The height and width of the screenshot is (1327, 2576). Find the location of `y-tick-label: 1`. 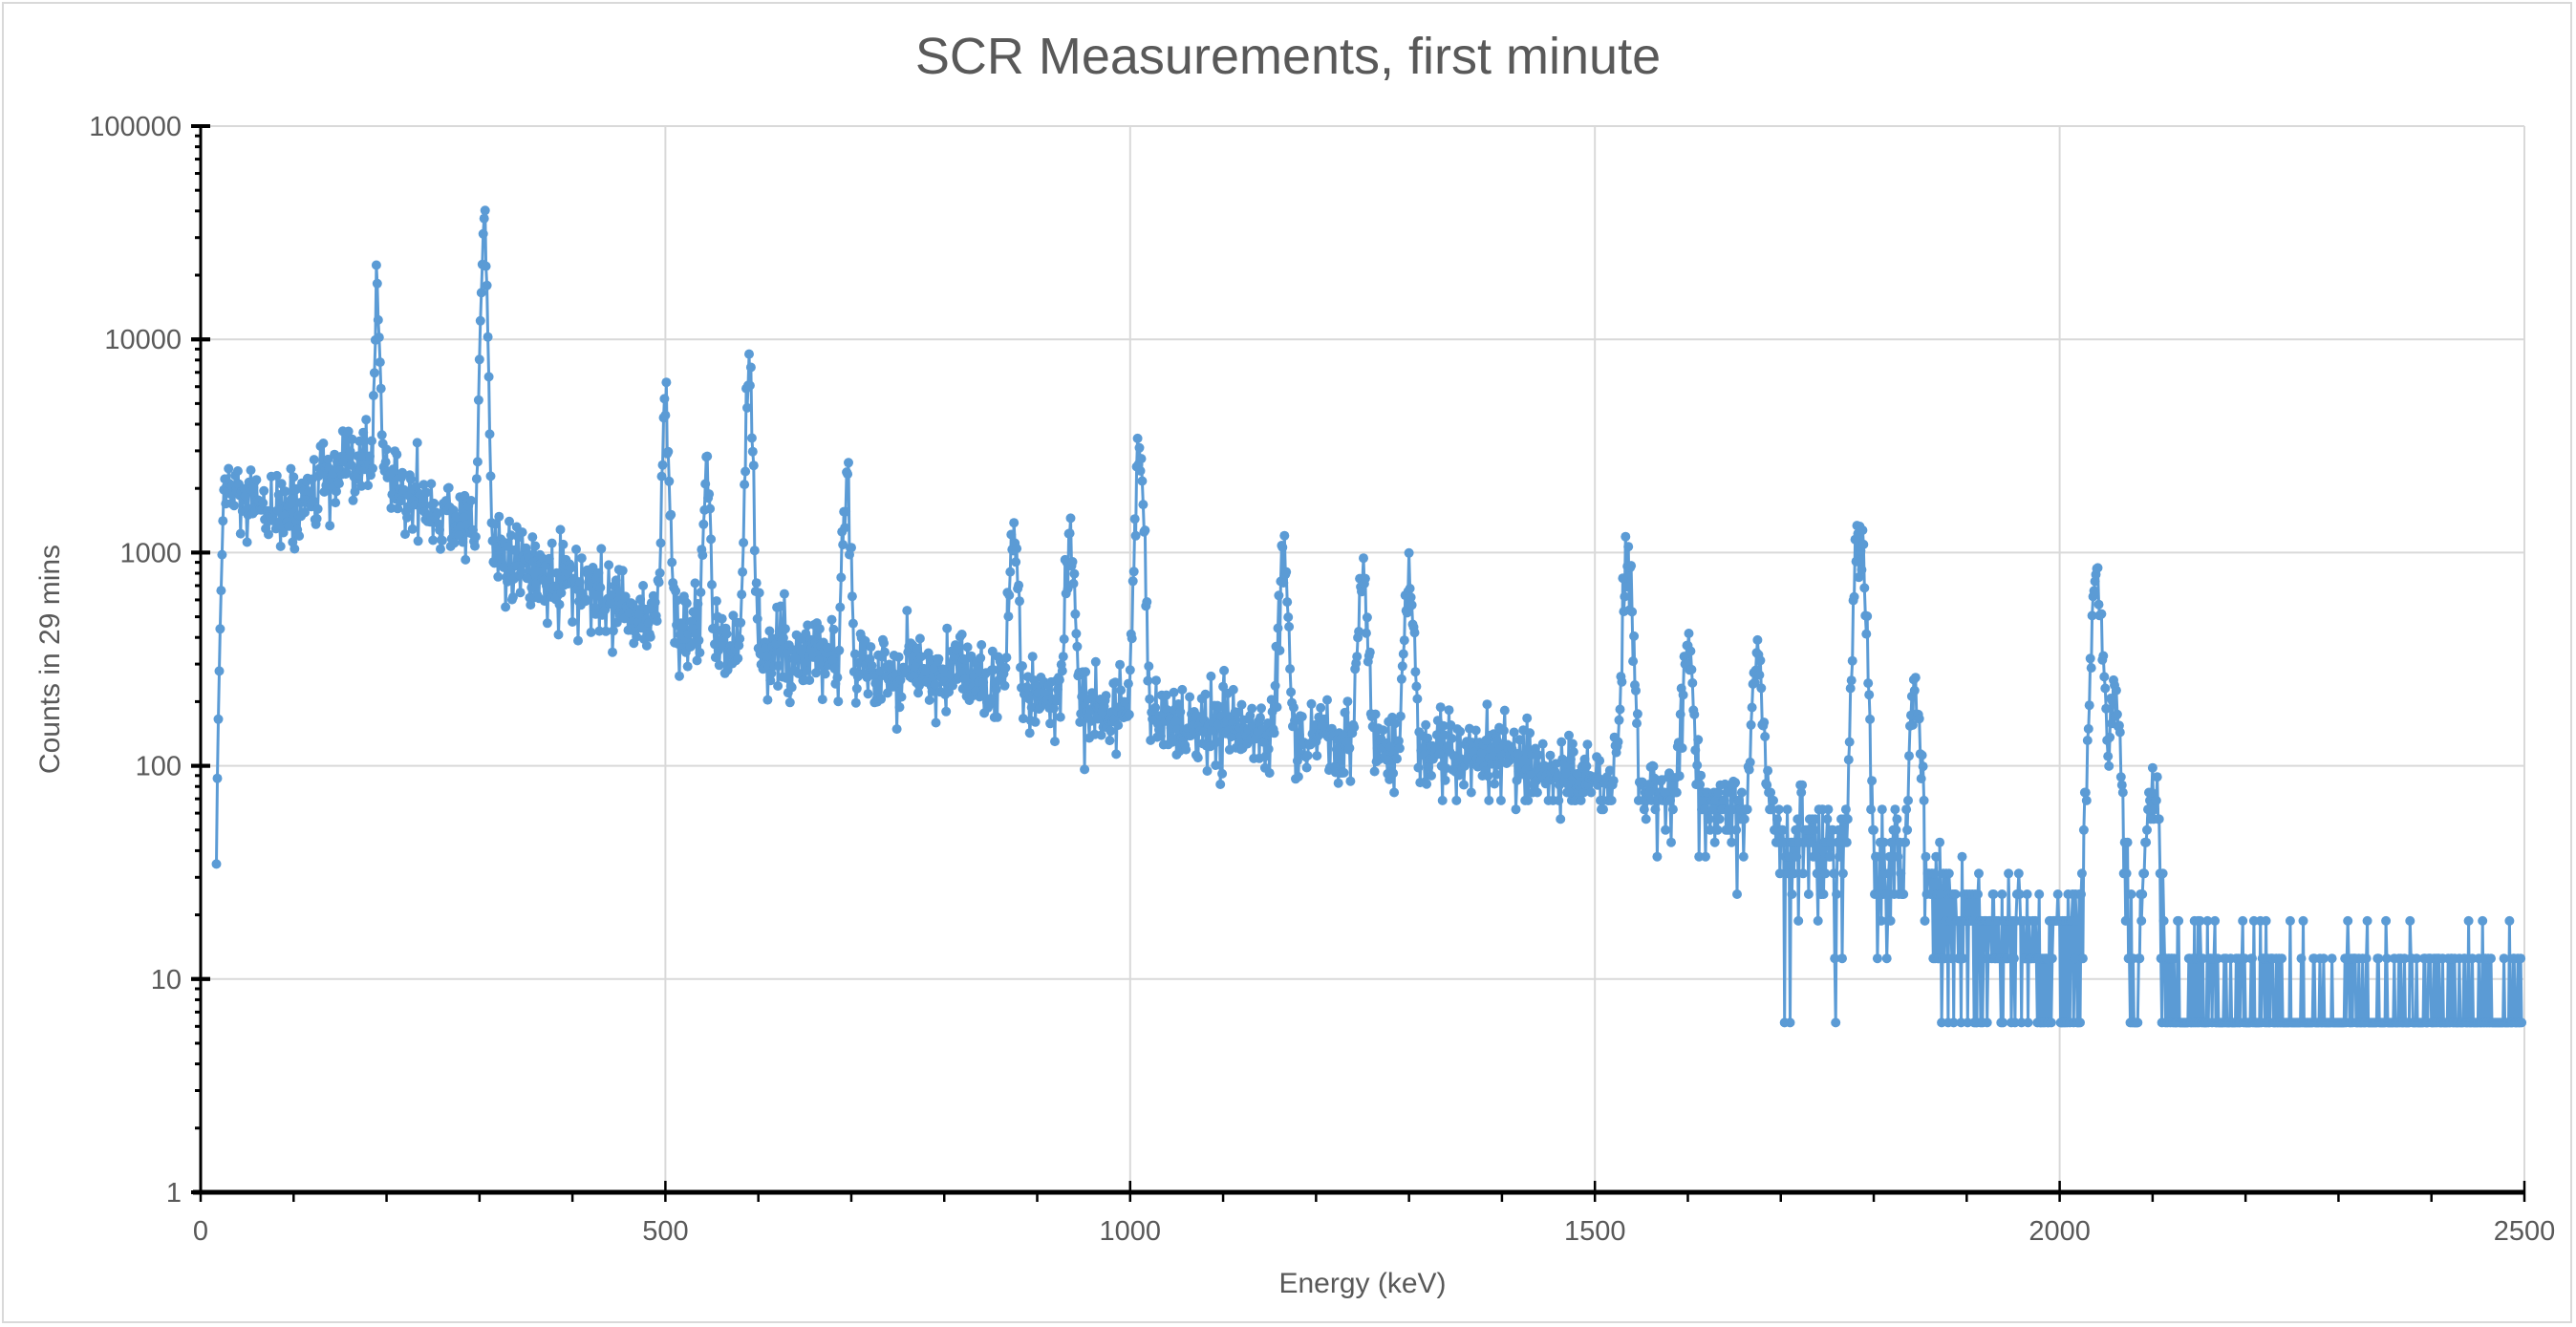

y-tick-label: 1 is located at coordinates (174, 1194).